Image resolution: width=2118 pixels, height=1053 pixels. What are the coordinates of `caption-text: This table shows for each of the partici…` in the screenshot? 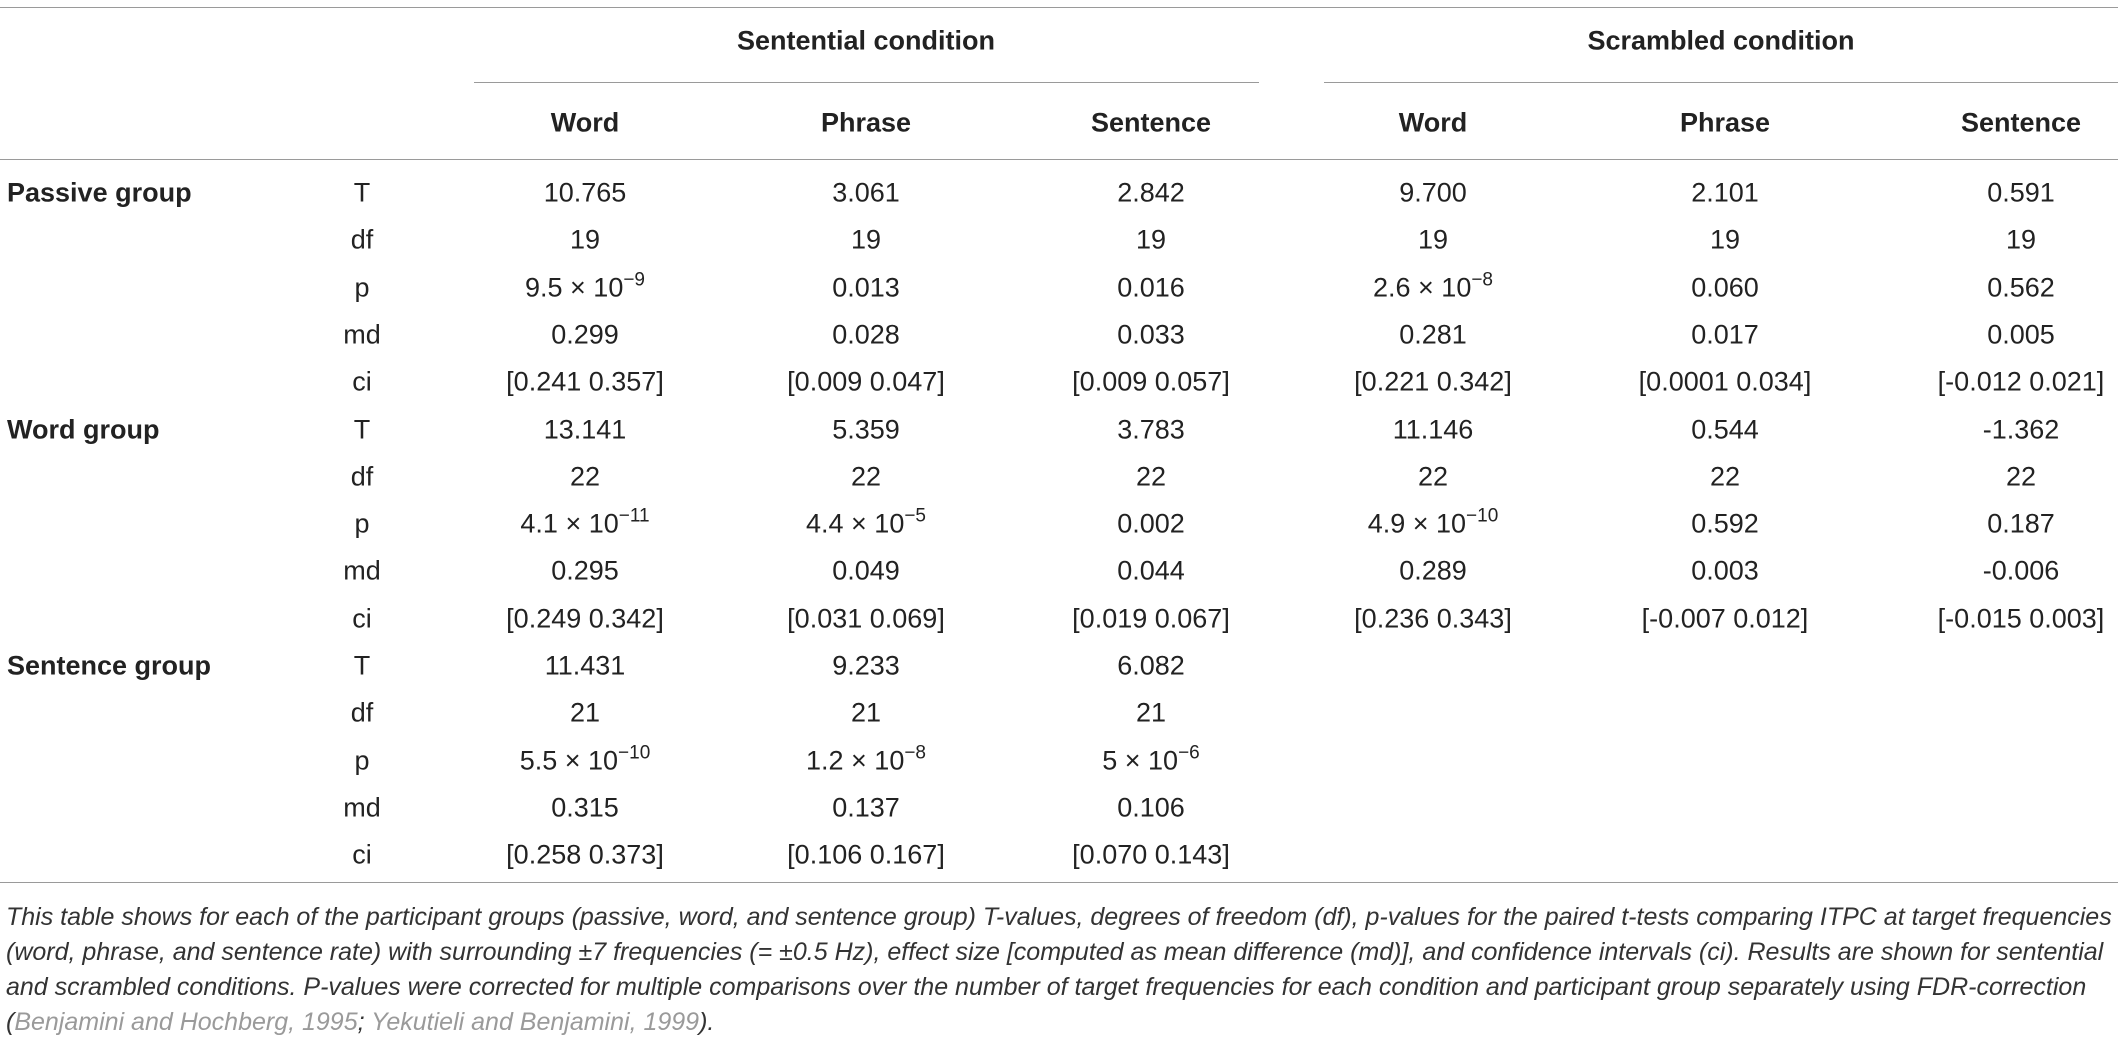 It's located at (1059, 969).